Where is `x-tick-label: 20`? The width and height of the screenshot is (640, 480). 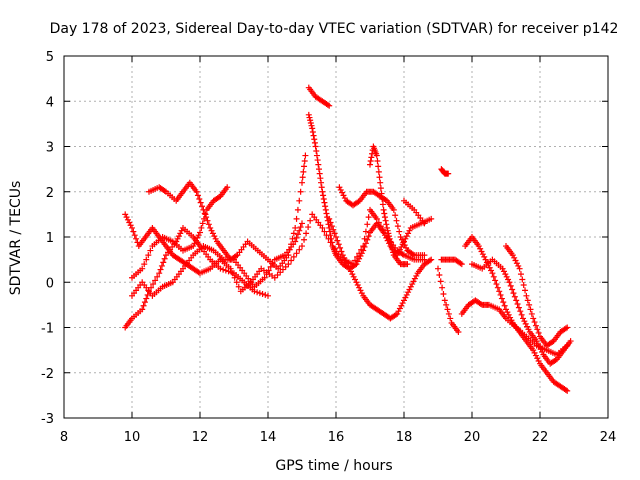 x-tick-label: 20 is located at coordinates (472, 437).